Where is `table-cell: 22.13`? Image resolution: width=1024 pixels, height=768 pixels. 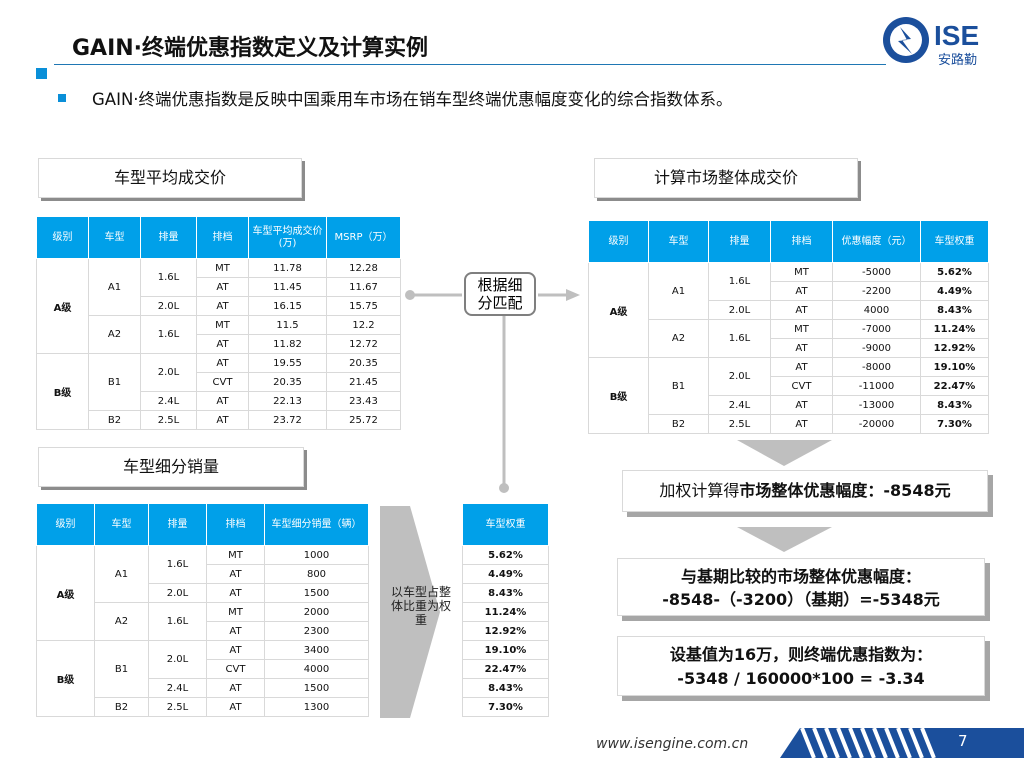 table-cell: 22.13 is located at coordinates (287, 401).